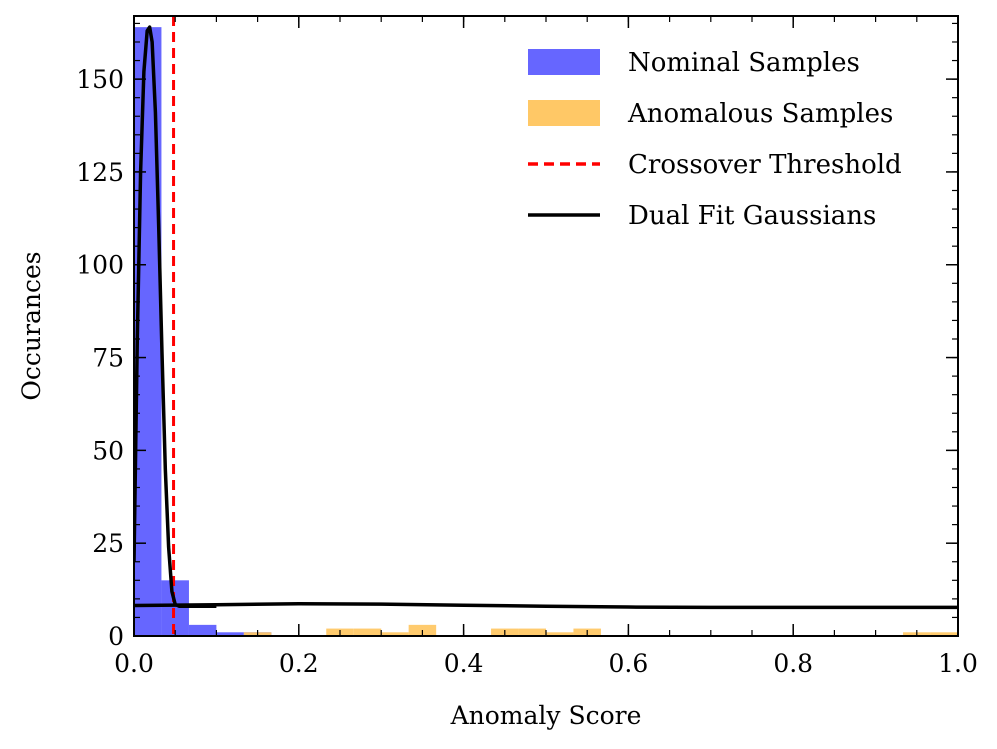 This screenshot has height=749, width=997. I want to click on legend-nominal-label: Nominal Samples, so click(744, 63).